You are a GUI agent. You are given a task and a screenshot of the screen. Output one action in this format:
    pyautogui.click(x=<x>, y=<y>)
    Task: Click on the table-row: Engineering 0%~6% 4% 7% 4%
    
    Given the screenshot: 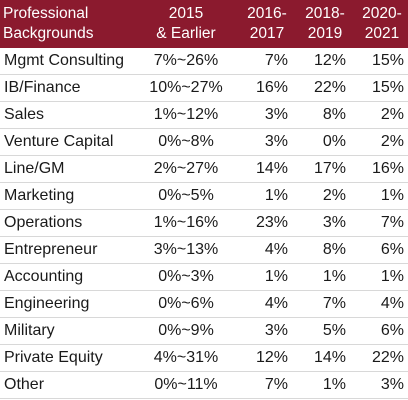 What is the action you would take?
    pyautogui.click(x=204, y=304)
    